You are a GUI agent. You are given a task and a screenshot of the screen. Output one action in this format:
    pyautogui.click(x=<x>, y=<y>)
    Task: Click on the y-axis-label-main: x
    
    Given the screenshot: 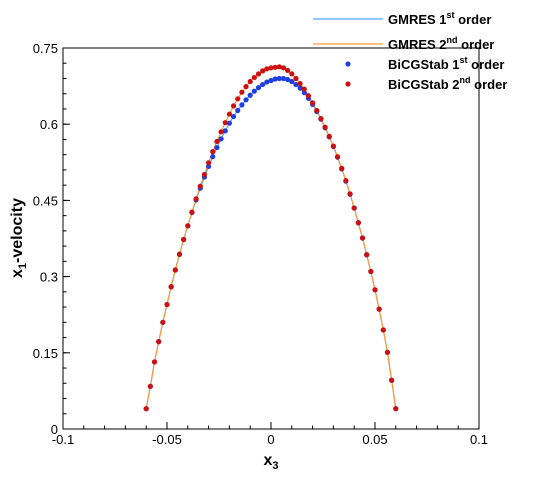 What is the action you would take?
    pyautogui.click(x=17, y=273)
    